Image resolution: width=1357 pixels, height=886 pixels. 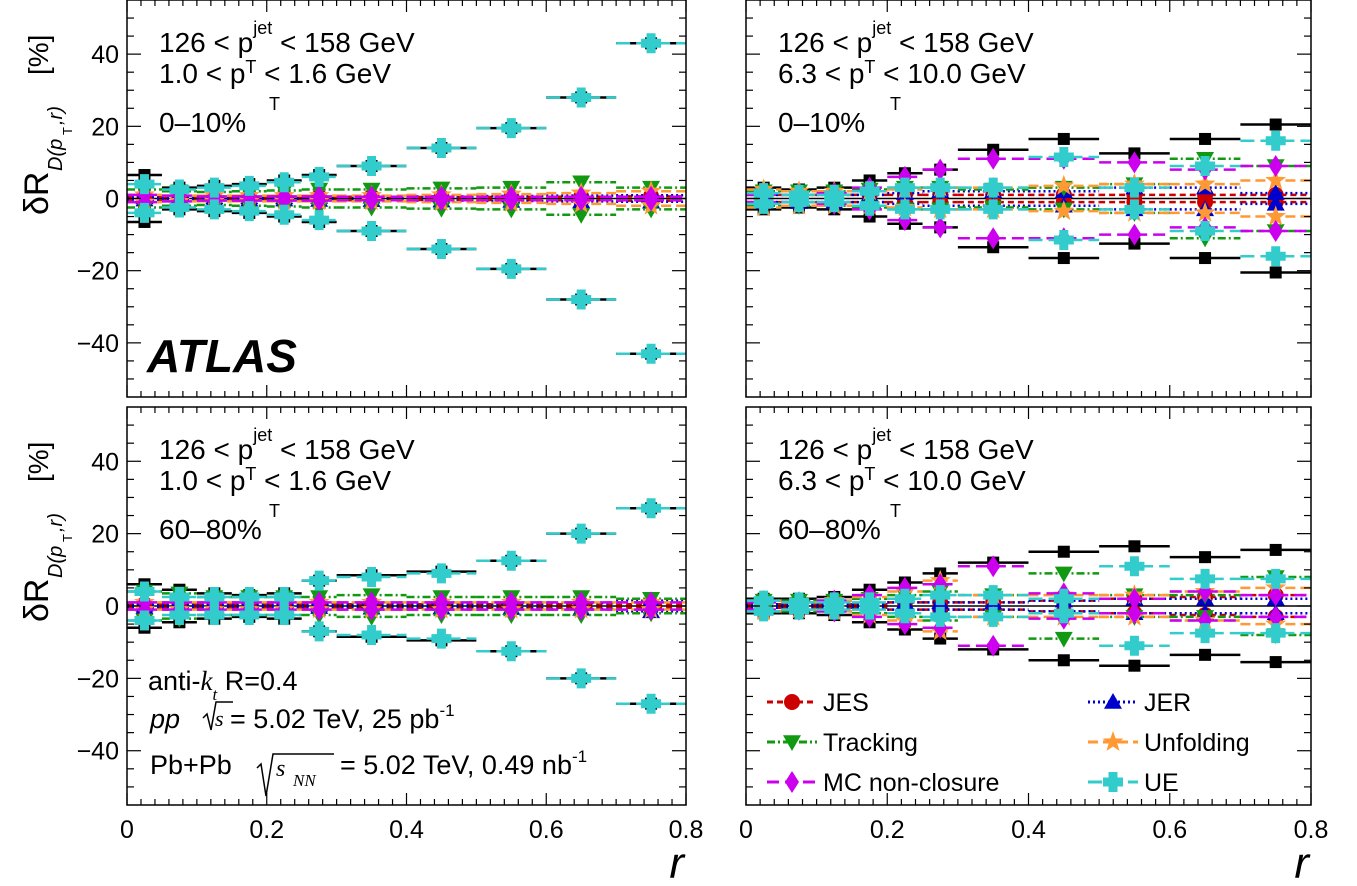 I want to click on x-tick-label: 0.4, so click(x=406, y=830).